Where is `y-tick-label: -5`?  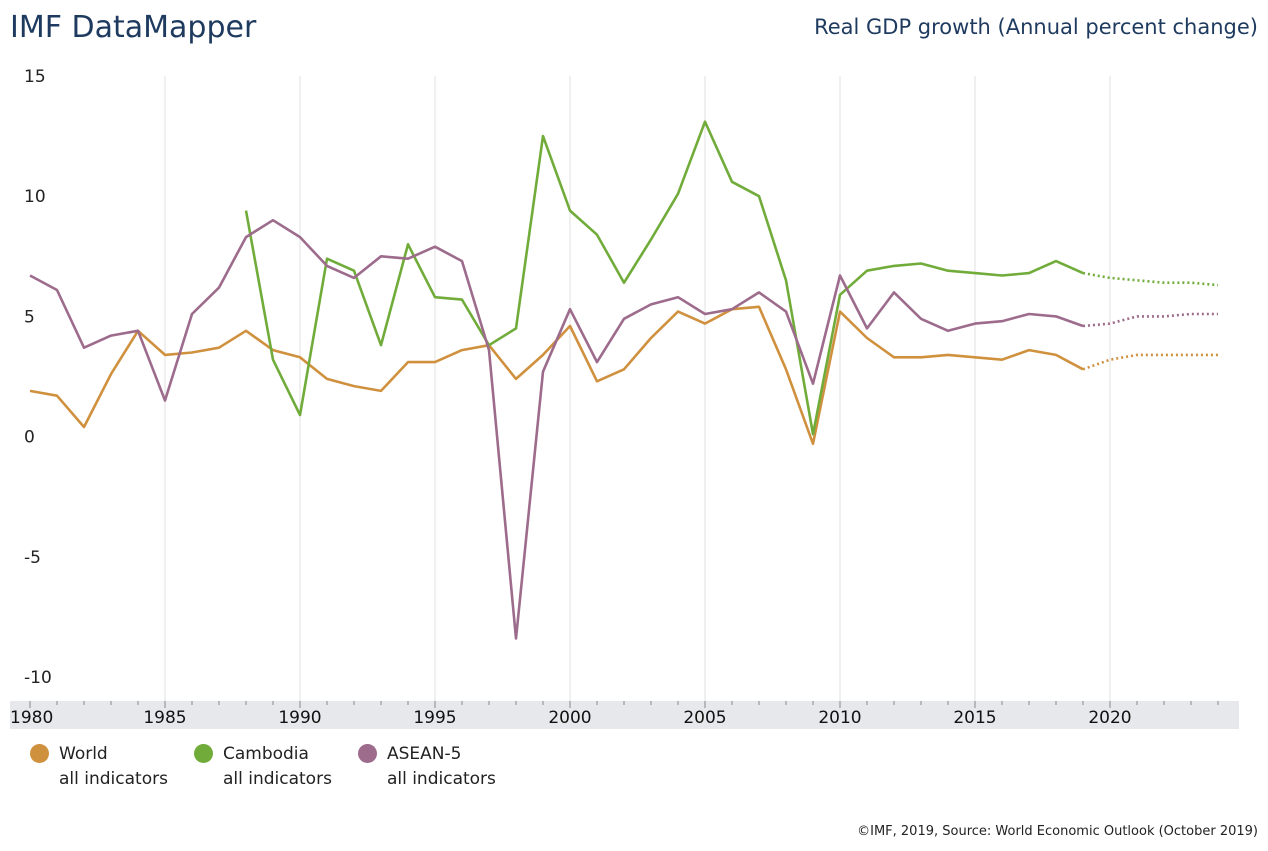
y-tick-label: -5 is located at coordinates (32, 558).